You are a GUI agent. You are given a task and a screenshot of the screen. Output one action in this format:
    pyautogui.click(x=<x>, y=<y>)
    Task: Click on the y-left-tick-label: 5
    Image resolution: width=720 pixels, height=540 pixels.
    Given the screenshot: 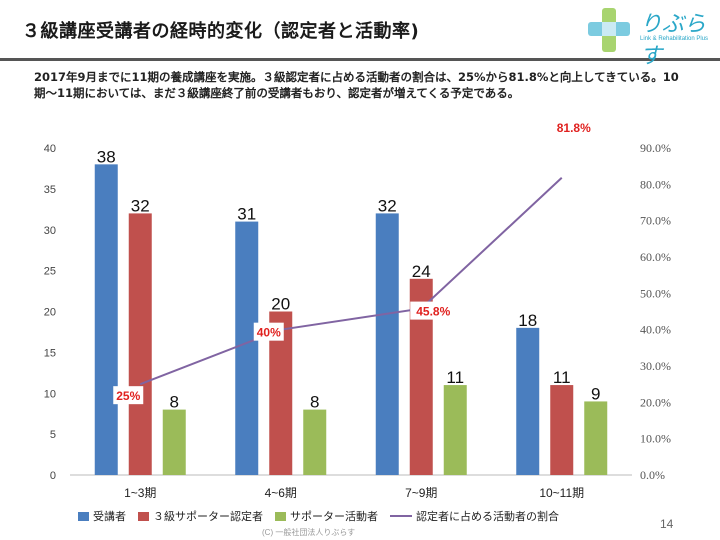 What is the action you would take?
    pyautogui.click(x=53, y=435)
    